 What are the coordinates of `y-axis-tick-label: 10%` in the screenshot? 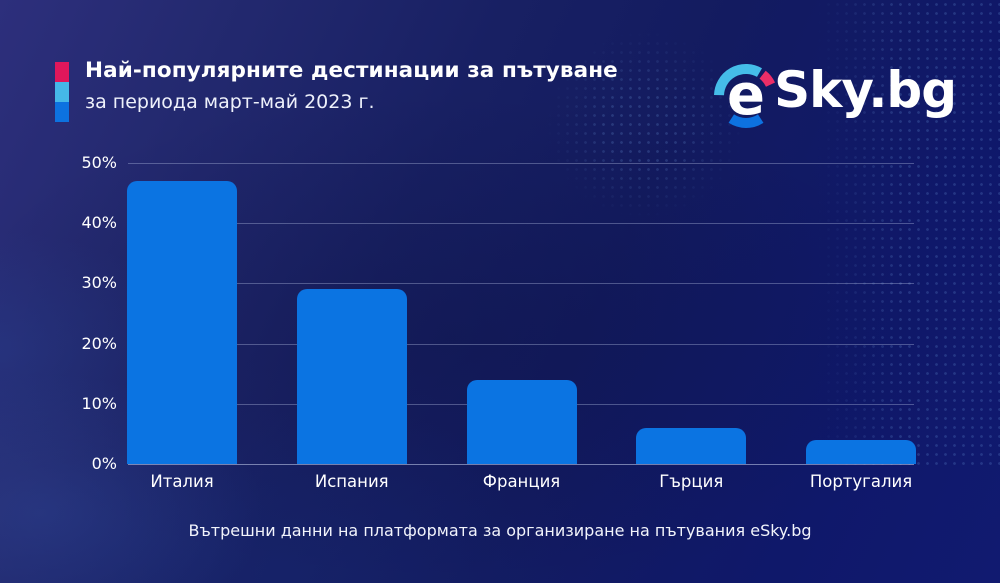 It's located at (99, 403).